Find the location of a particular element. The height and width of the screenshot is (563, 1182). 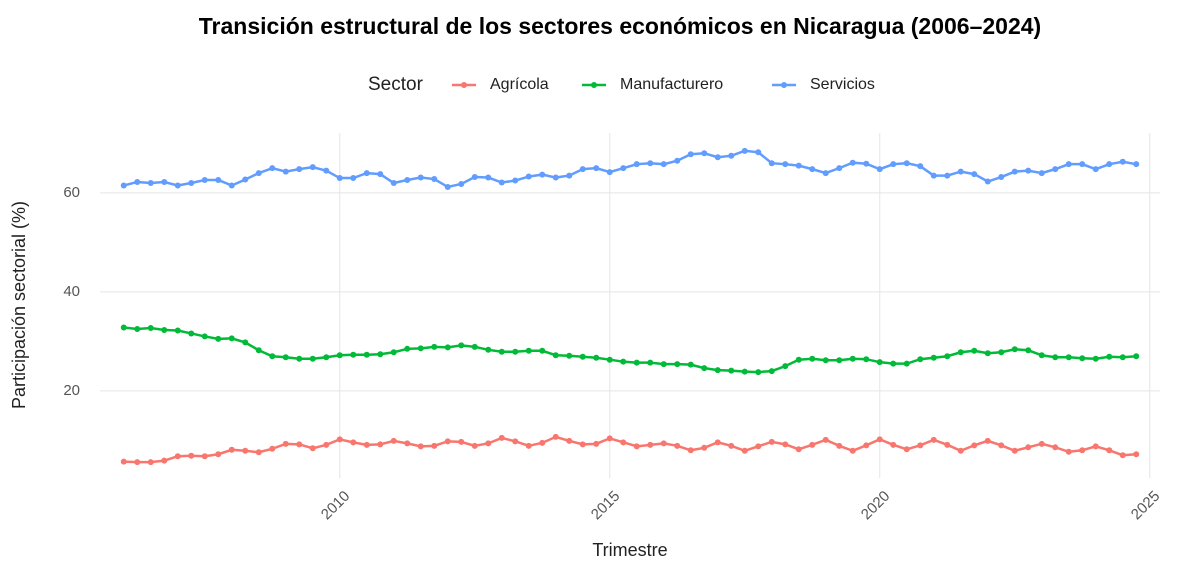

legend-label: Manufacturero is located at coordinates (671, 84).